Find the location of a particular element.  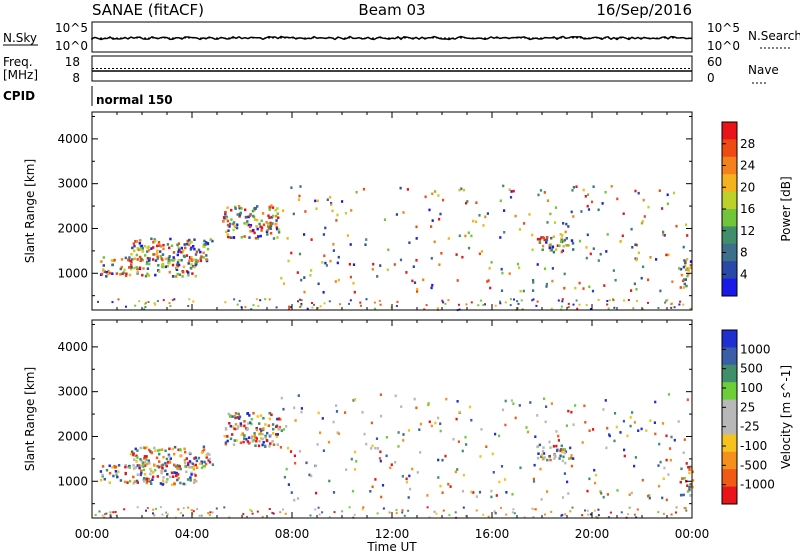

nsky-tick-high: 10^5 is located at coordinates (71, 28).